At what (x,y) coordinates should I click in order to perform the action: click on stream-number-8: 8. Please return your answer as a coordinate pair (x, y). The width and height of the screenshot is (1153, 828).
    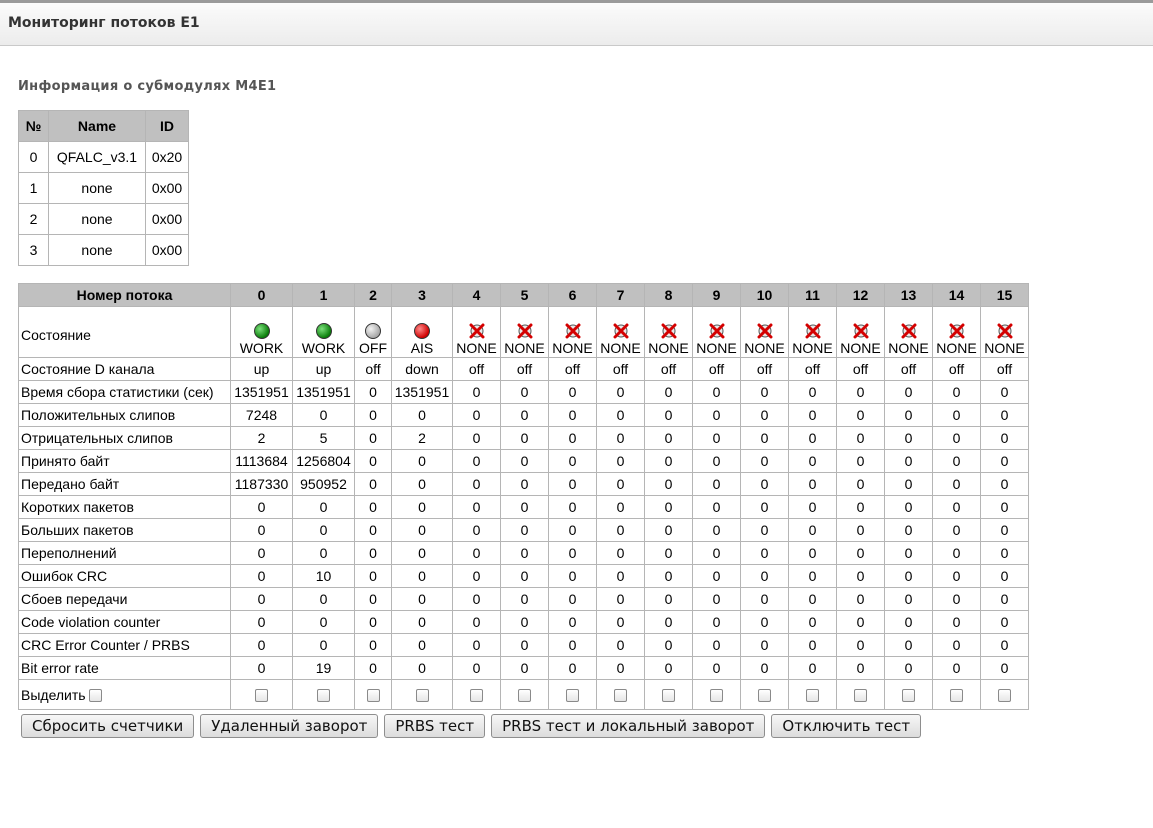
    Looking at the image, I should click on (668, 295).